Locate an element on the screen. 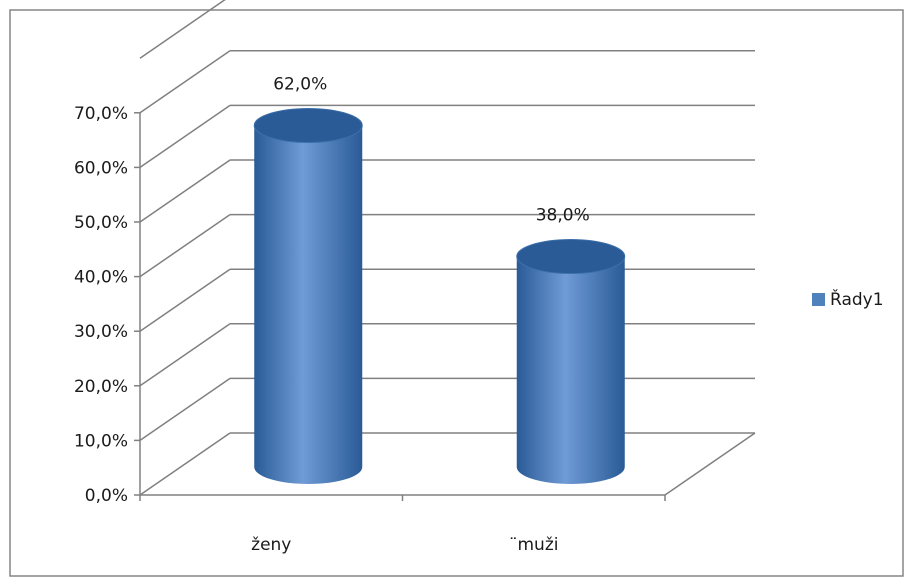 The height and width of the screenshot is (587, 913). legend: Řady1 is located at coordinates (848, 299).